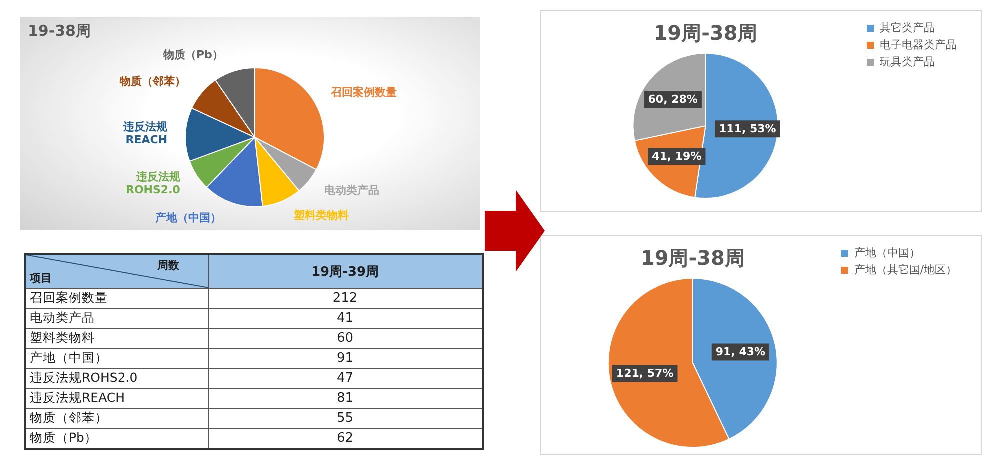  Describe the element at coordinates (193, 55) in the screenshot. I see `slice-label: 物质（Pb）` at that location.